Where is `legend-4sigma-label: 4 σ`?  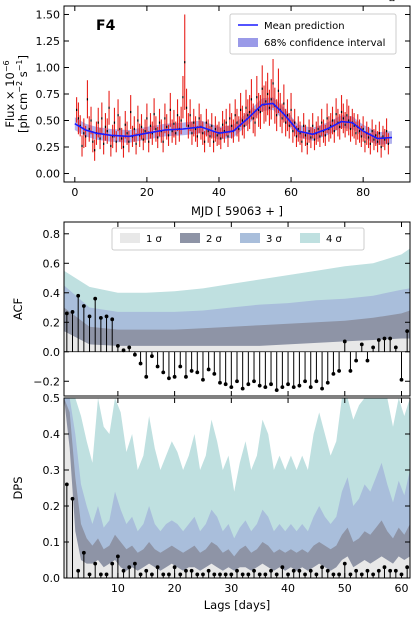
legend-4sigma-label: 4 σ is located at coordinates (334, 239).